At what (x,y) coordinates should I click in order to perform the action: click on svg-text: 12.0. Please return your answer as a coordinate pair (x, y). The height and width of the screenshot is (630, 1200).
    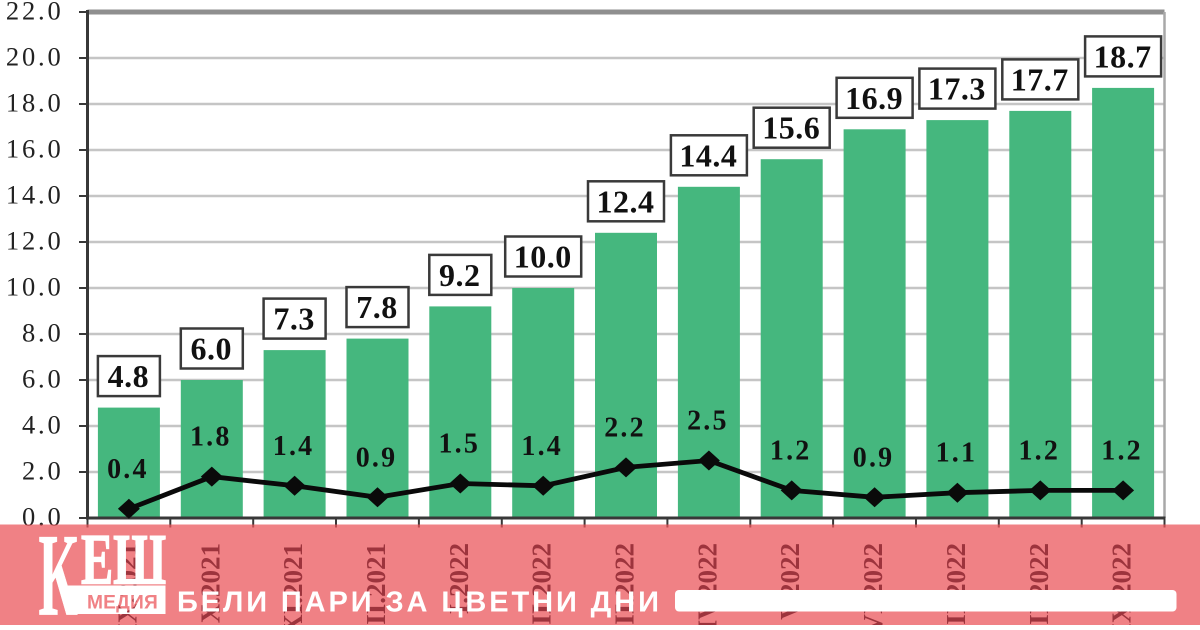
    Looking at the image, I should click on (35, 241).